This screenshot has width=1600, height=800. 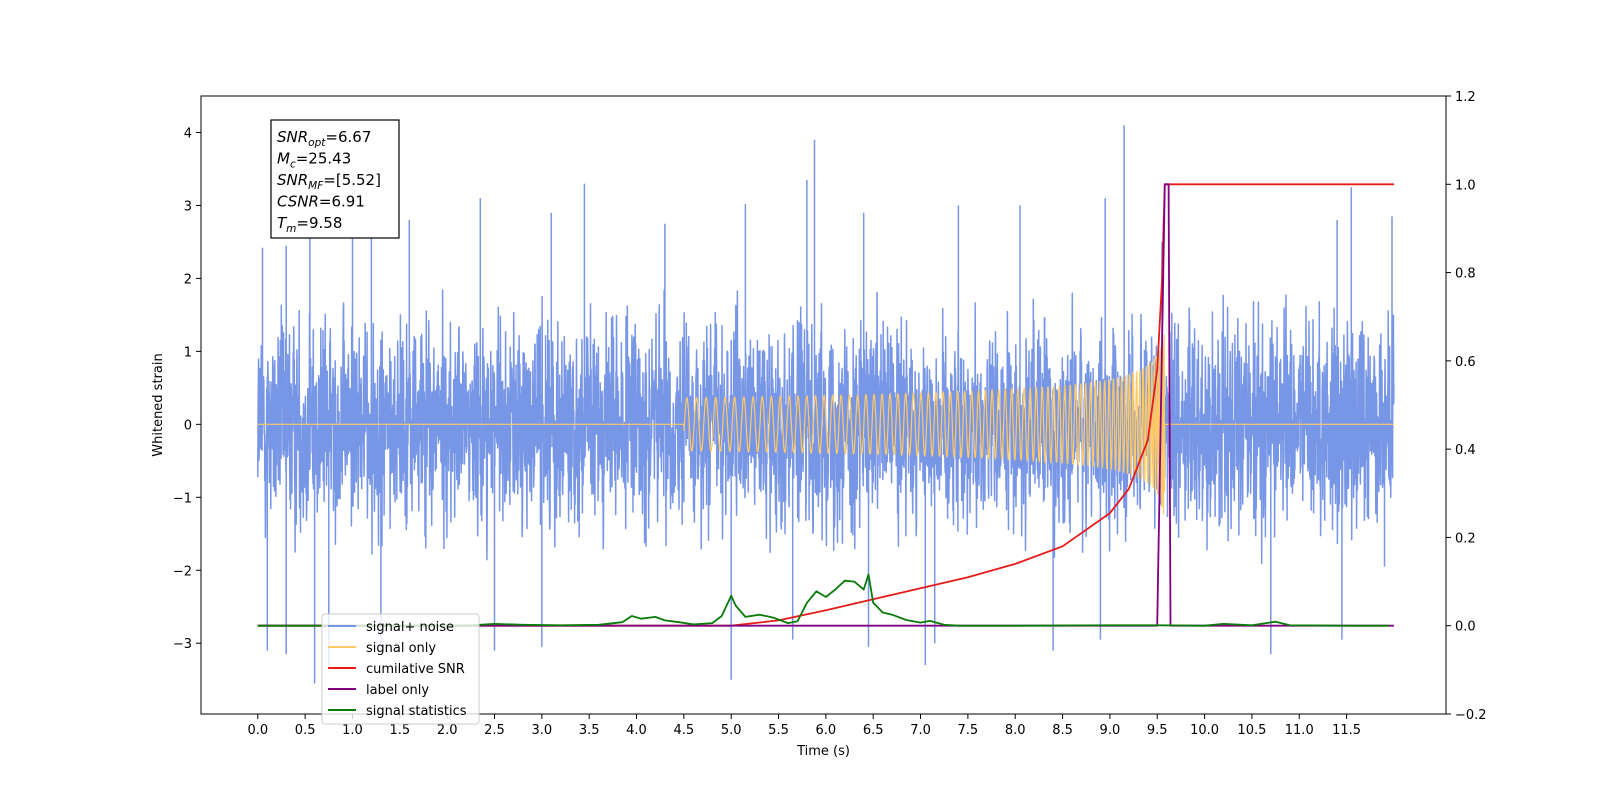 I want to click on left-y-tick: 1, so click(x=192, y=352).